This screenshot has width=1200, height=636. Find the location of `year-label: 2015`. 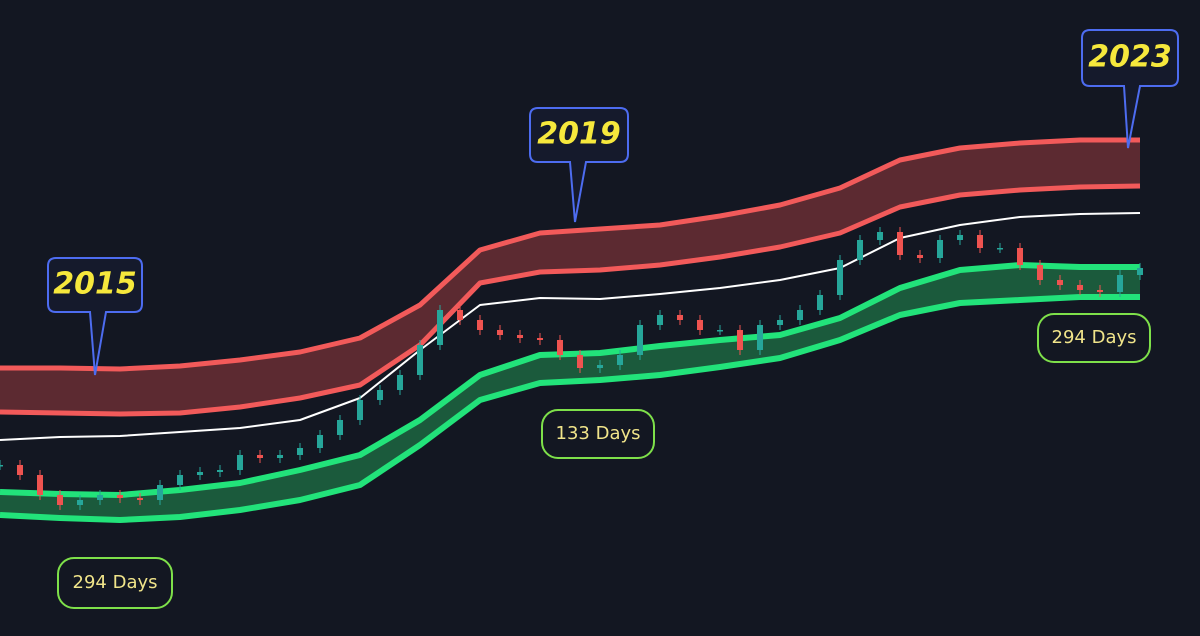

year-label: 2015 is located at coordinates (95, 284).